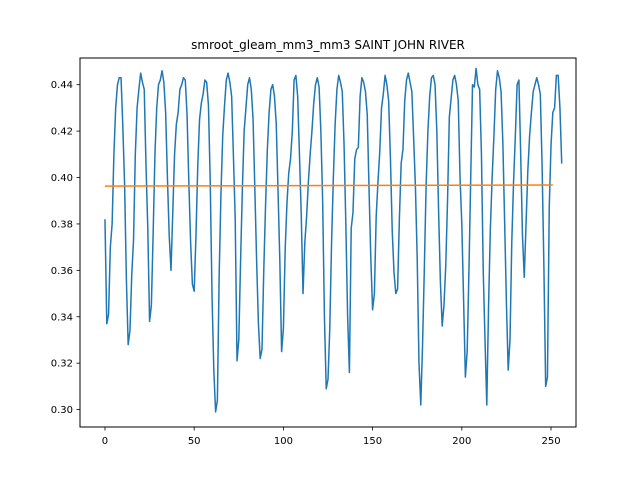  I want to click on y-tick-label: 0.38, so click(62, 224).